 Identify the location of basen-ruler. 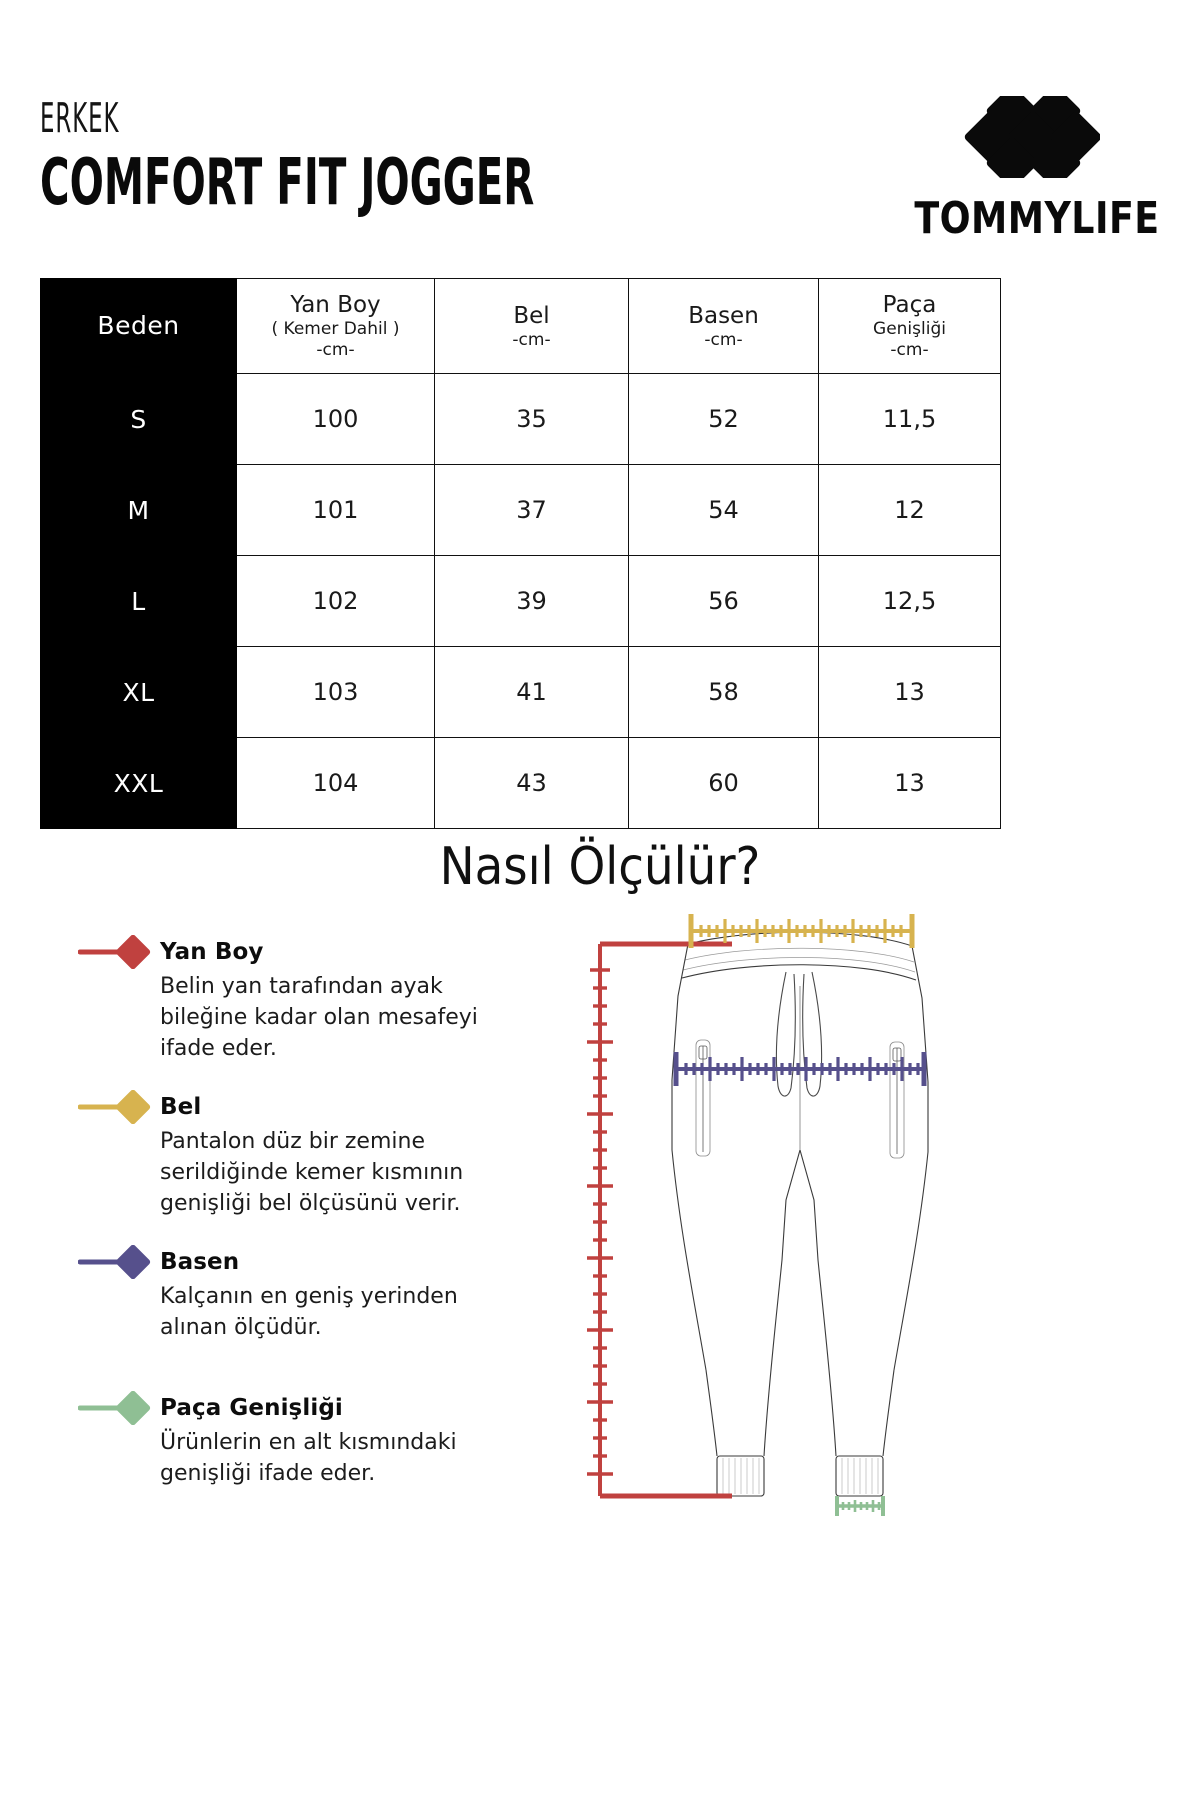
(800, 1069).